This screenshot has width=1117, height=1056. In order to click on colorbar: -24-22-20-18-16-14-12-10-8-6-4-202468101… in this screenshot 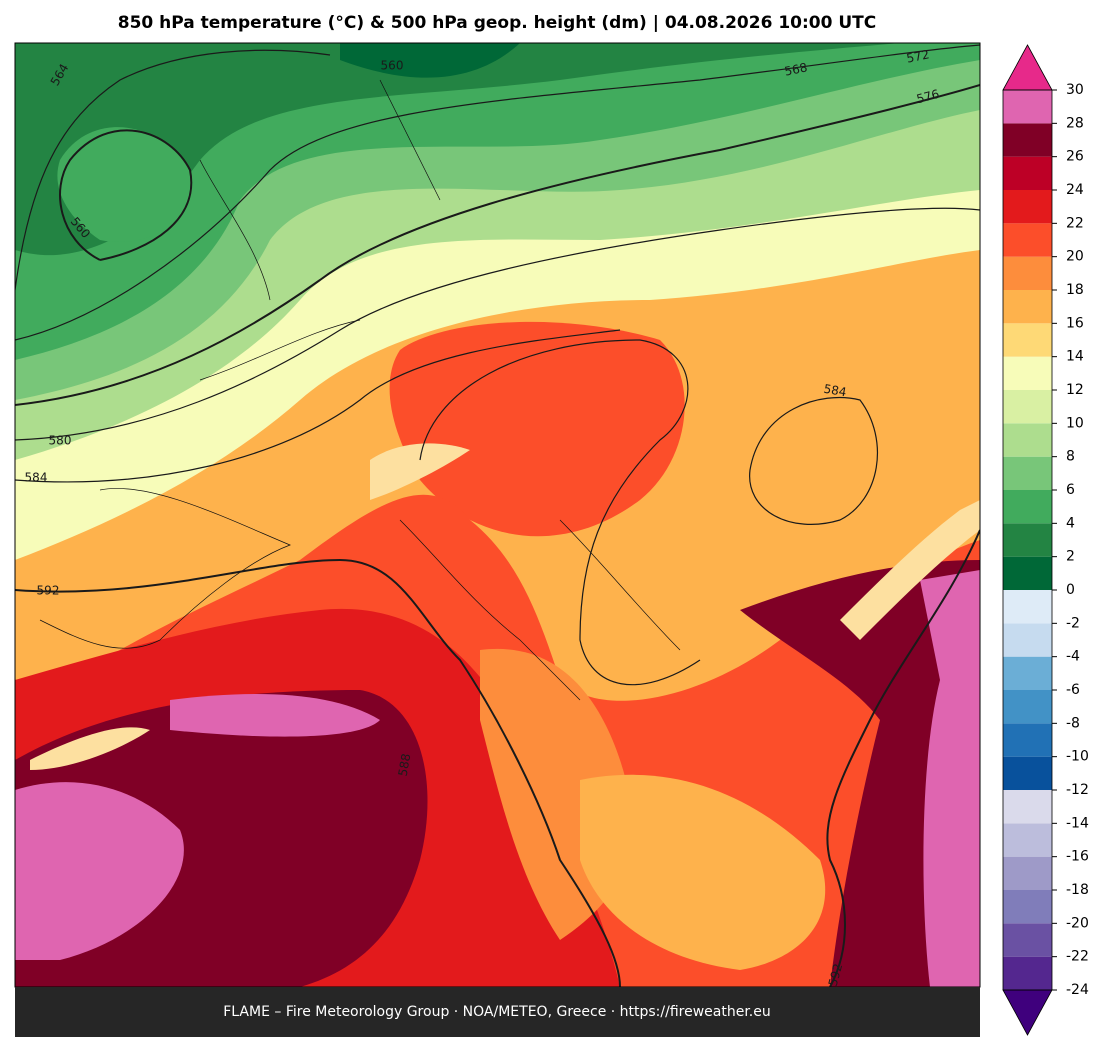, I will do `click(1045, 540)`.